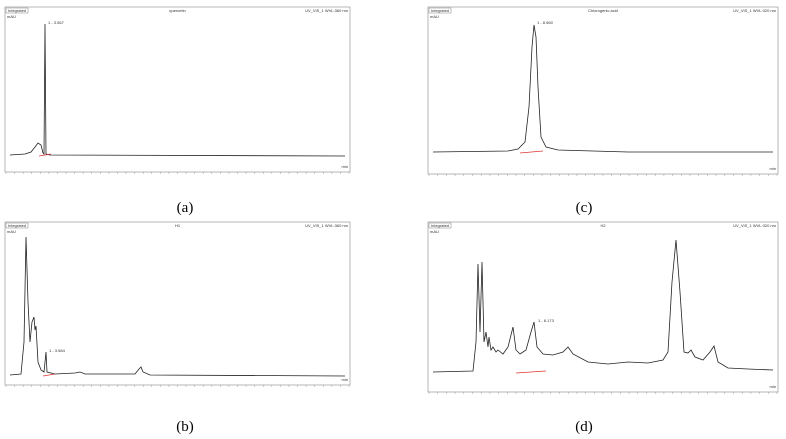  I want to click on peak-label: 1 - 3.567, so click(56, 22).